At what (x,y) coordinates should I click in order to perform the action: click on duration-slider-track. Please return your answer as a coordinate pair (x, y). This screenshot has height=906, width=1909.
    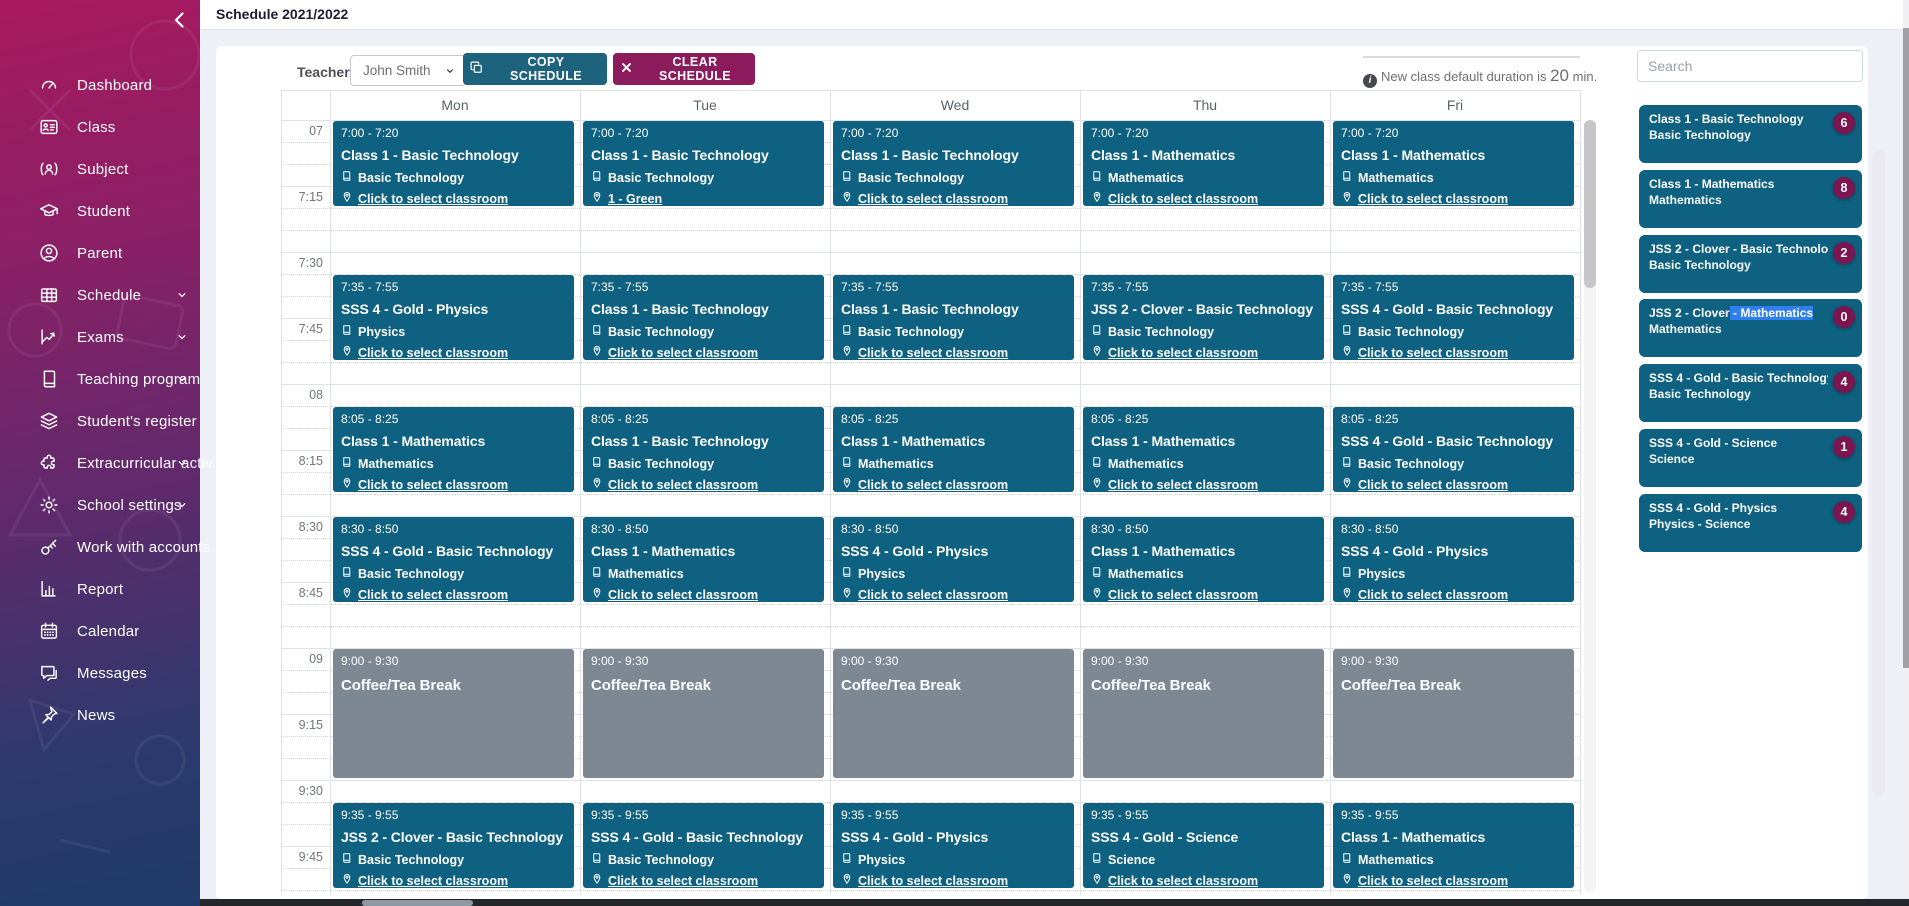
    Looking at the image, I should click on (1471, 57).